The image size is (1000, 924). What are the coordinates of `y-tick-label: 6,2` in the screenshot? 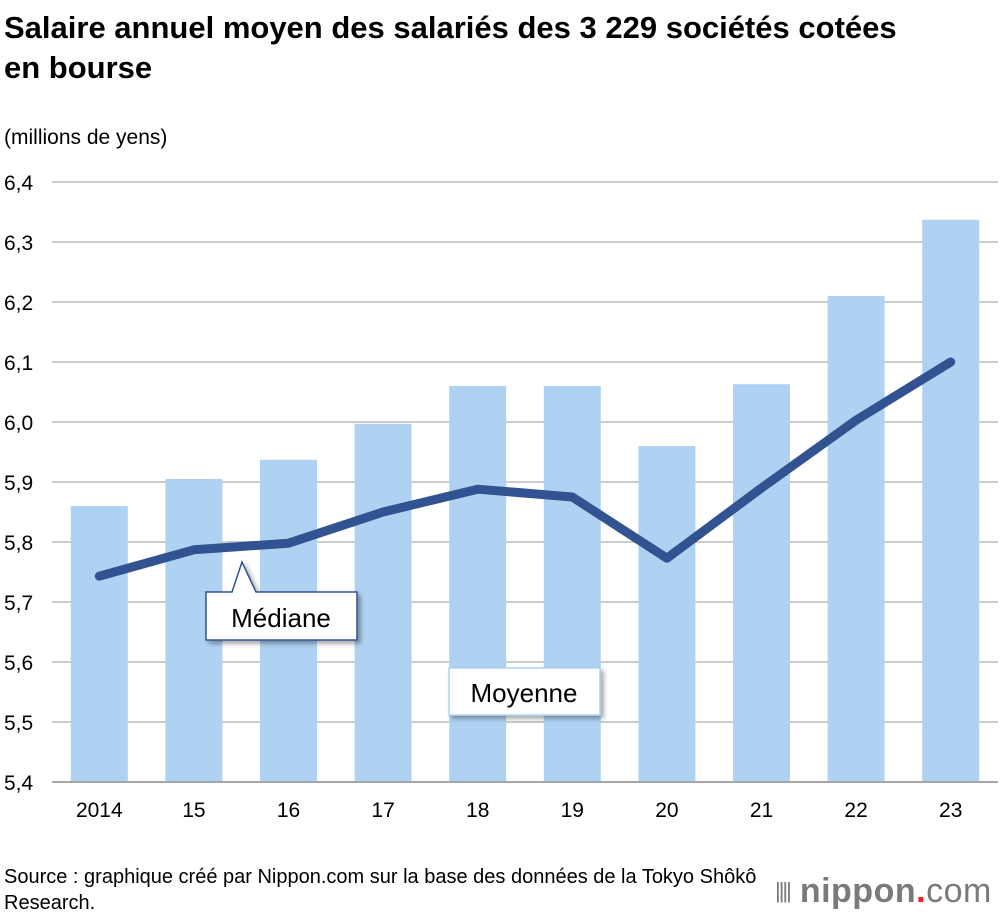 It's located at (18, 303).